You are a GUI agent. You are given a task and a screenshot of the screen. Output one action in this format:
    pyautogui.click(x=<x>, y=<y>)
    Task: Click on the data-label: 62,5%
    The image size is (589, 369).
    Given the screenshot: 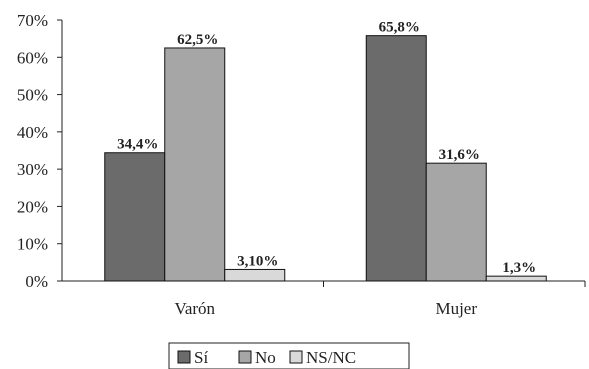 What is the action you would take?
    pyautogui.click(x=197, y=40)
    